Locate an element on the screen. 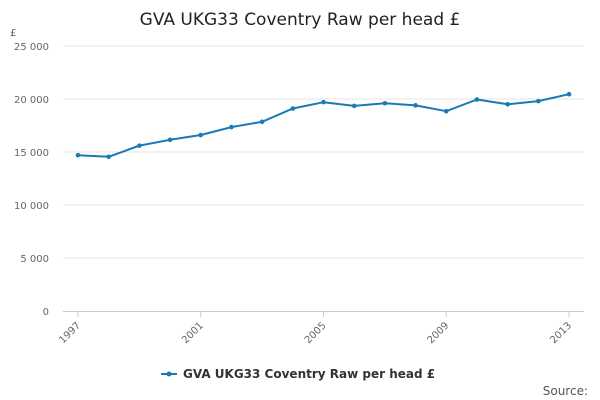 The width and height of the screenshot is (600, 400). x-tick-label: 2009 is located at coordinates (439, 333).